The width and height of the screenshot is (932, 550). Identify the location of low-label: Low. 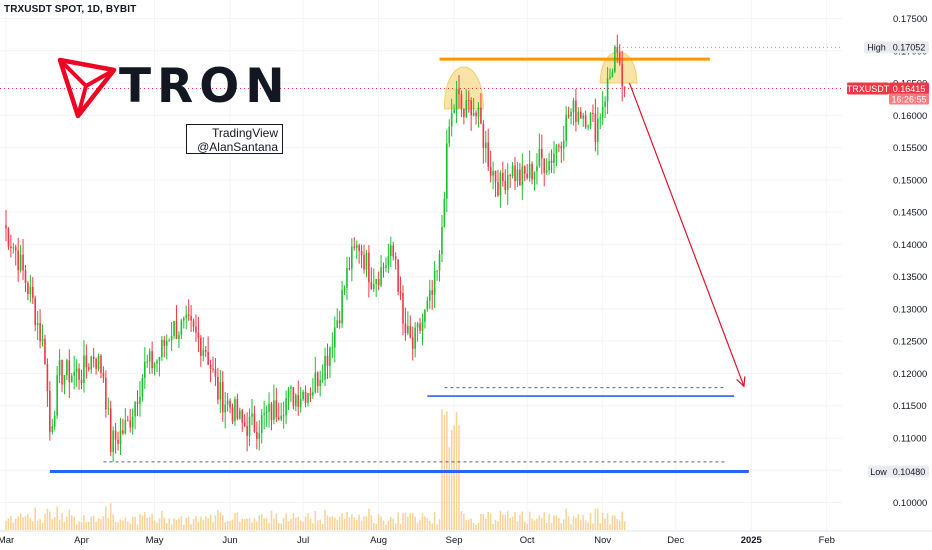
(878, 472).